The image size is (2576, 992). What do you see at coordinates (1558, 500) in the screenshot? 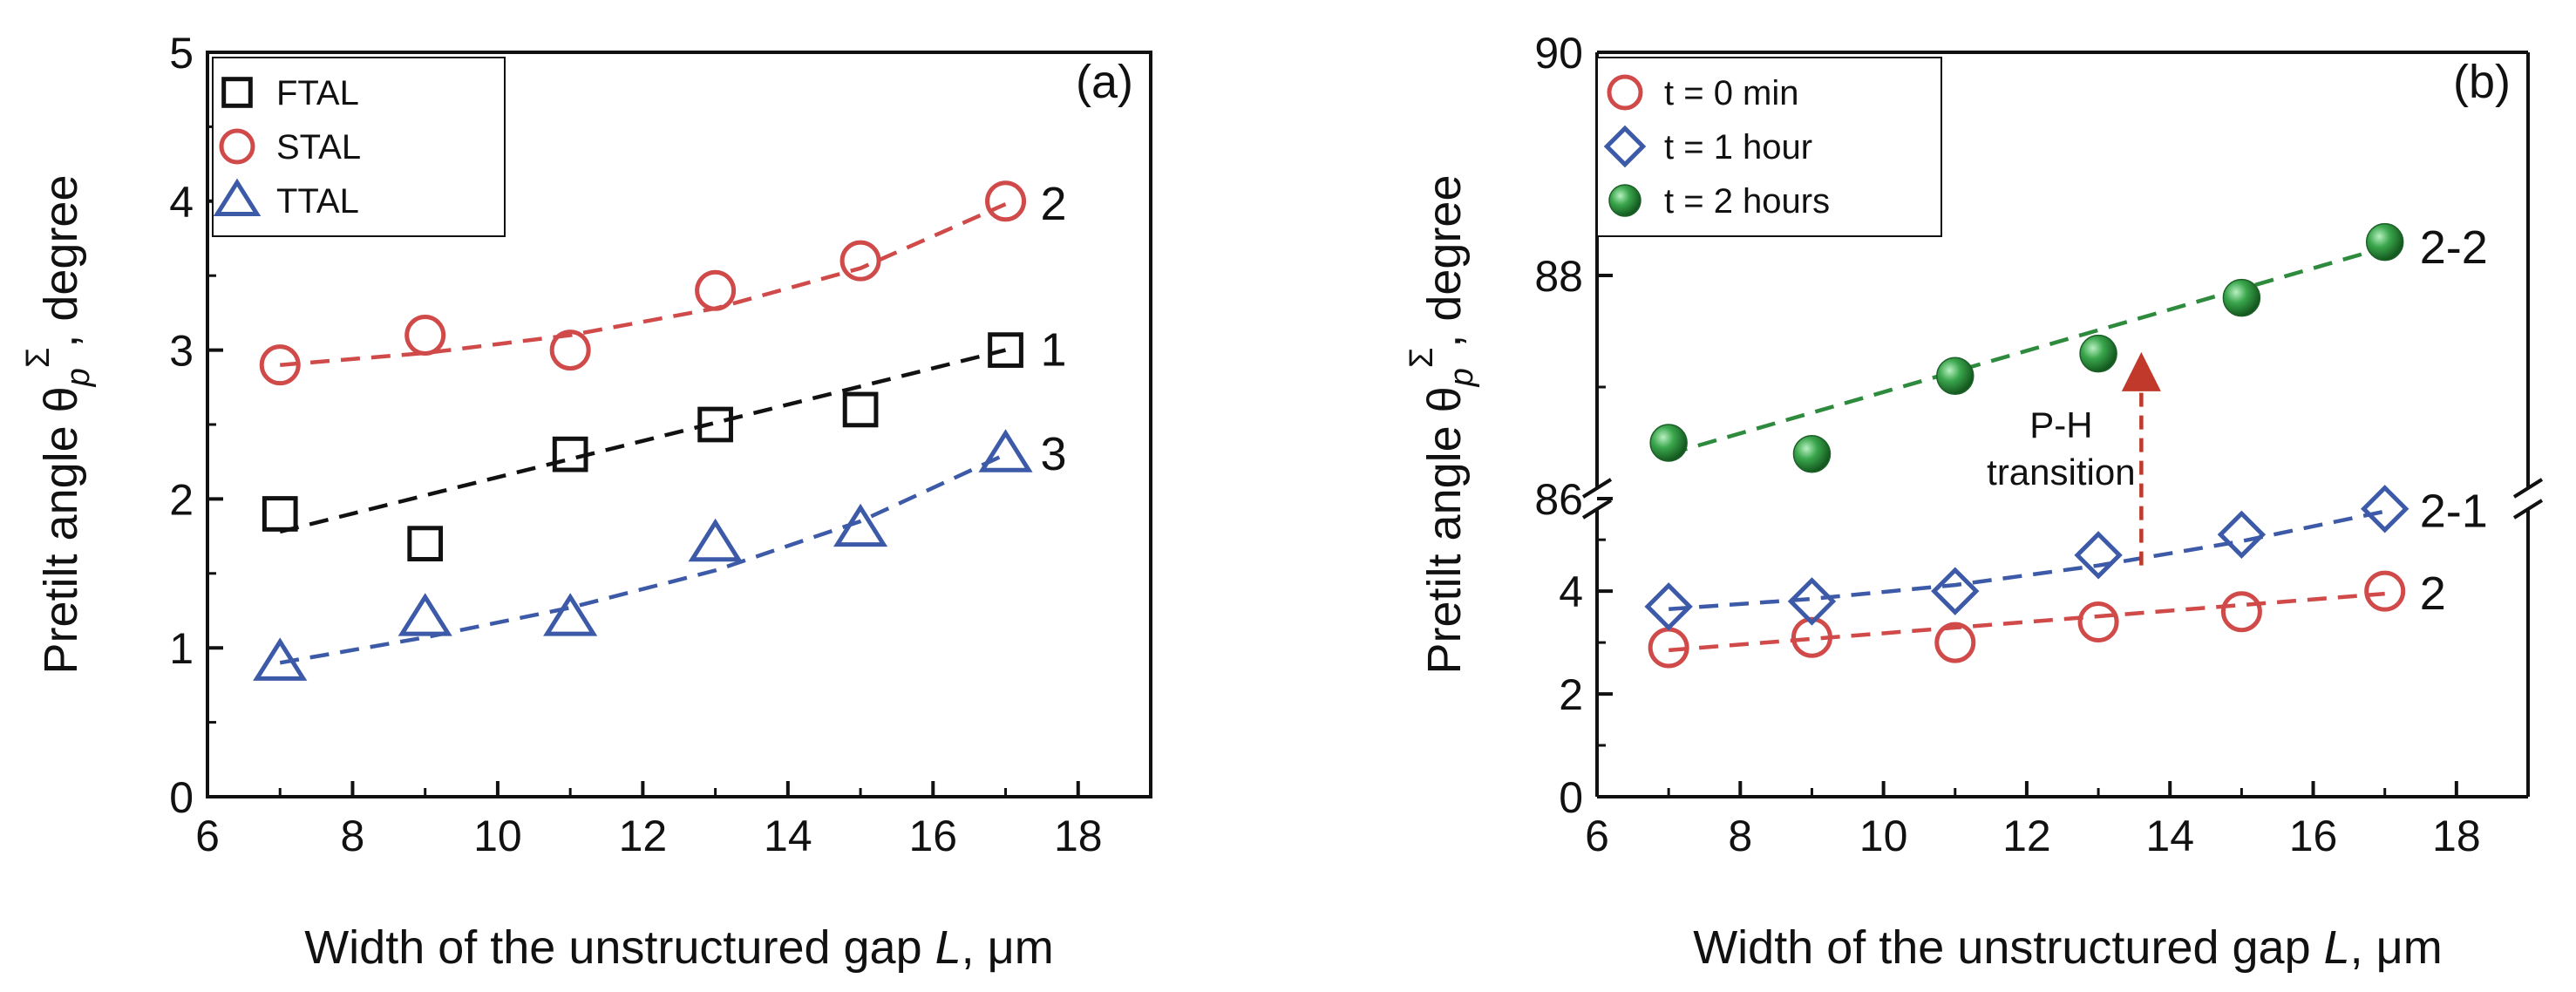
I see `b-y-tick-label: 86` at bounding box center [1558, 500].